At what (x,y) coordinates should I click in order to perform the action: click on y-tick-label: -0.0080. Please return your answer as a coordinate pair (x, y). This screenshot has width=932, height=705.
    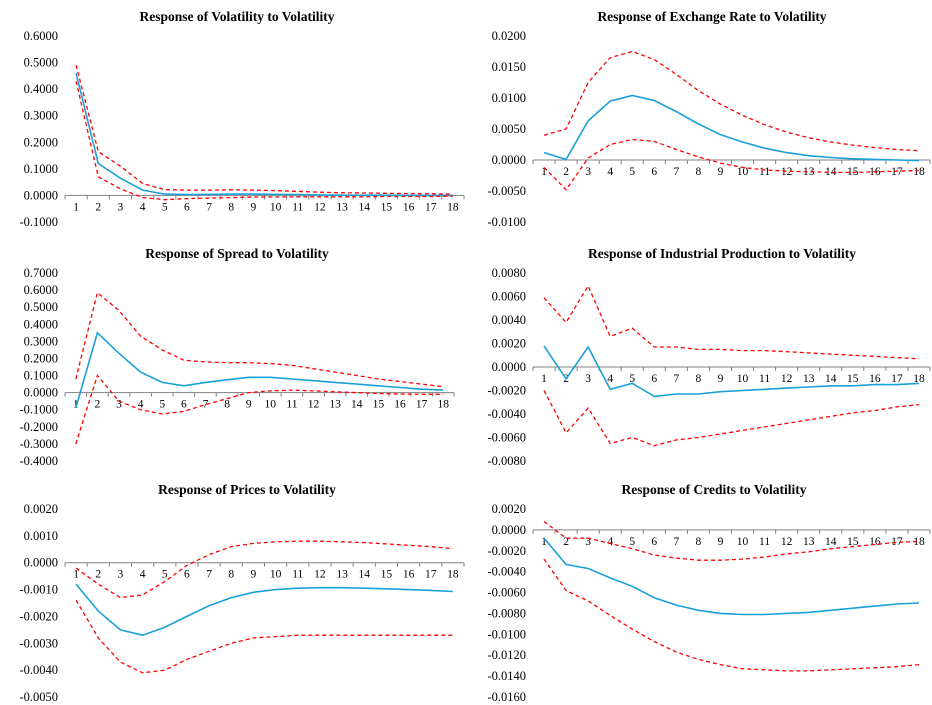
    Looking at the image, I should click on (506, 461).